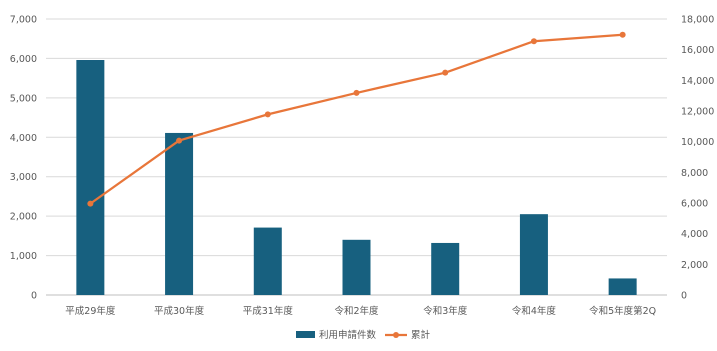 This screenshot has width=717, height=351. What do you see at coordinates (697, 142) in the screenshot?
I see `y-right-tick-label: 10,000` at bounding box center [697, 142].